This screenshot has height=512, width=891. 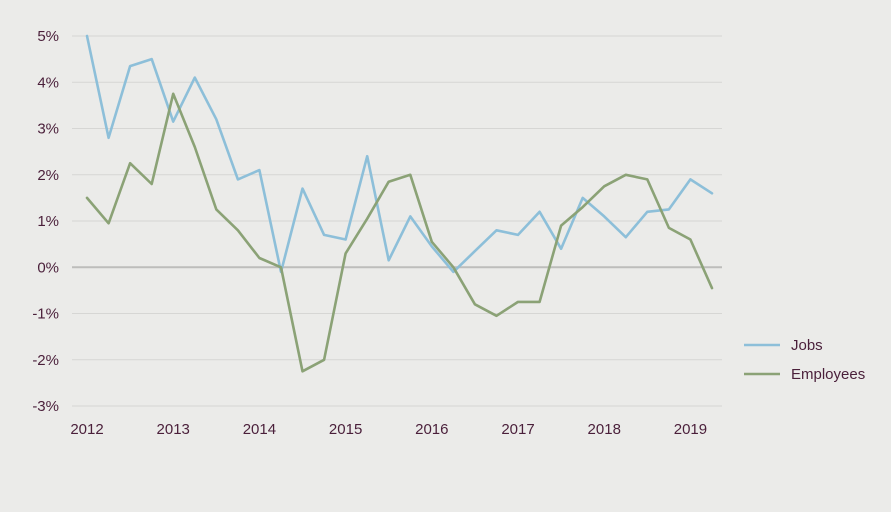 What do you see at coordinates (828, 374) in the screenshot?
I see `legend-label-employees: Employees` at bounding box center [828, 374].